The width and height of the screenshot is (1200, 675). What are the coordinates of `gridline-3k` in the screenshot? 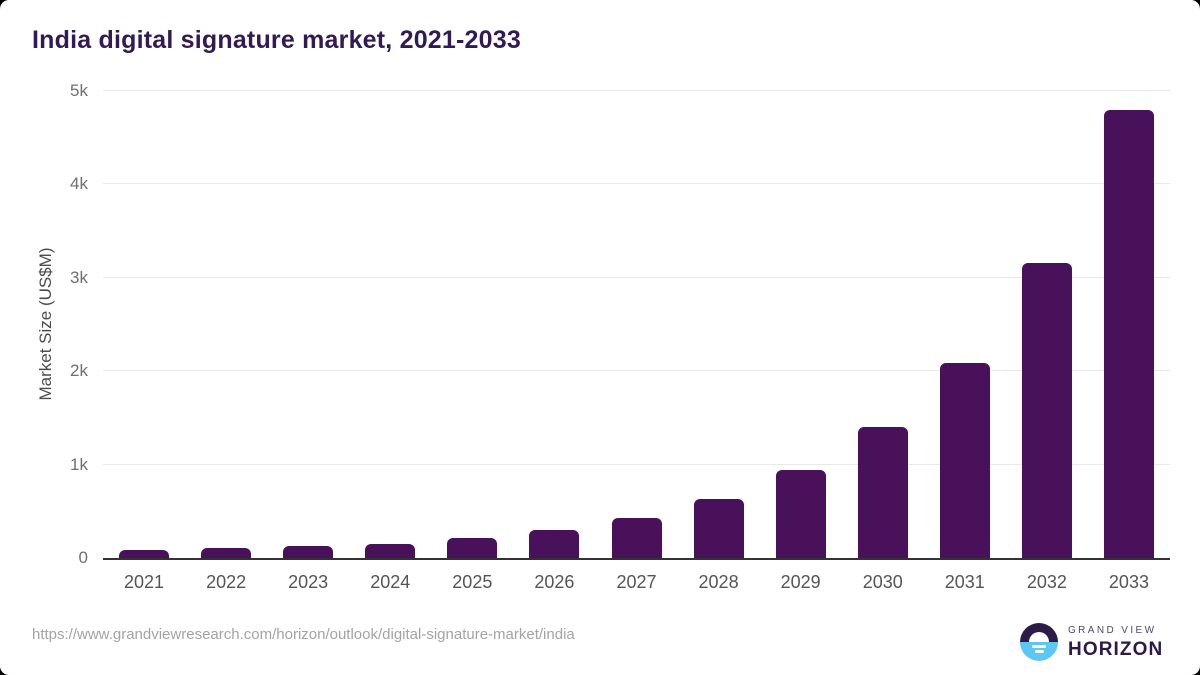 It's located at (636, 277).